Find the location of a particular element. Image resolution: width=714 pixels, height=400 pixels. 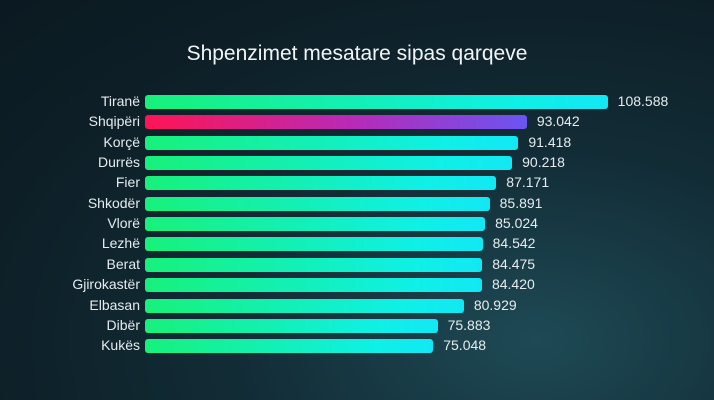

category-label: Gjirokastër is located at coordinates (106, 284).